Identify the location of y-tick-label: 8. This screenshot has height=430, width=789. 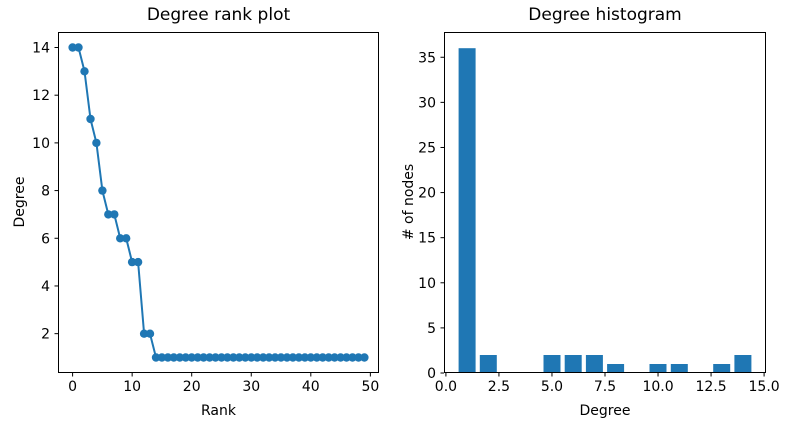
(45, 192).